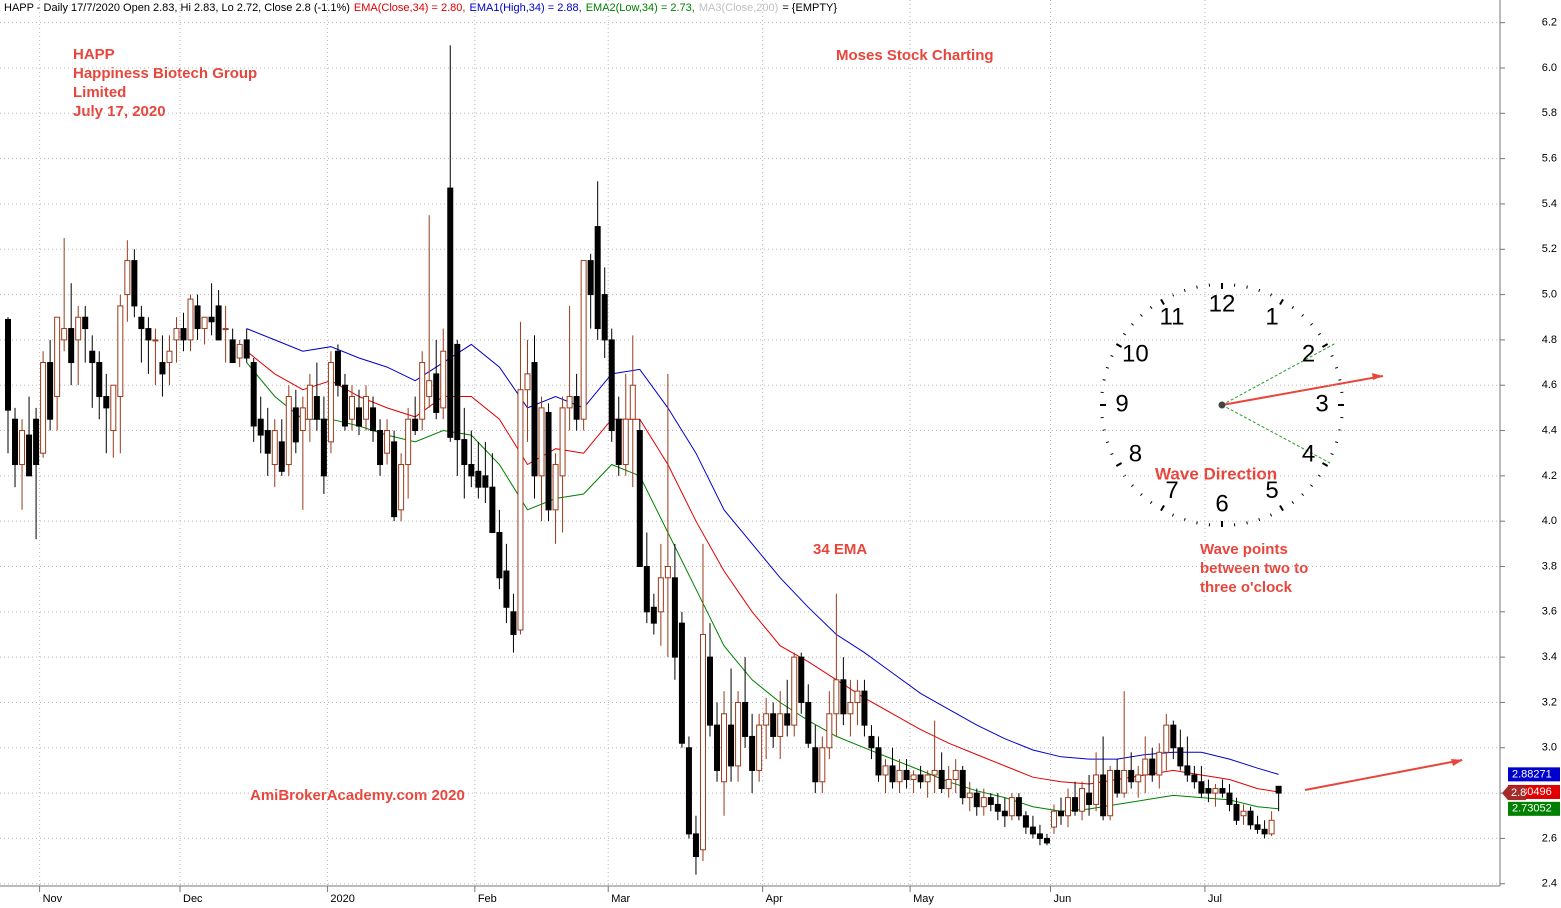 Image resolution: width=1561 pixels, height=908 pixels. I want to click on close-tag-arrow, so click(1505, 793).